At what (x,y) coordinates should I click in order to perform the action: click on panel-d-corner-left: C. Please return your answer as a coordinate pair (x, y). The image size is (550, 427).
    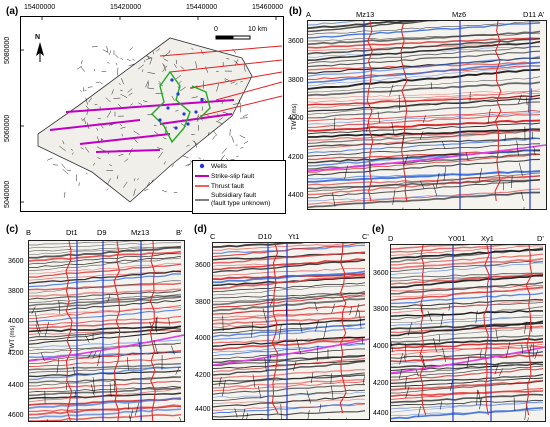
    Looking at the image, I should click on (213, 236).